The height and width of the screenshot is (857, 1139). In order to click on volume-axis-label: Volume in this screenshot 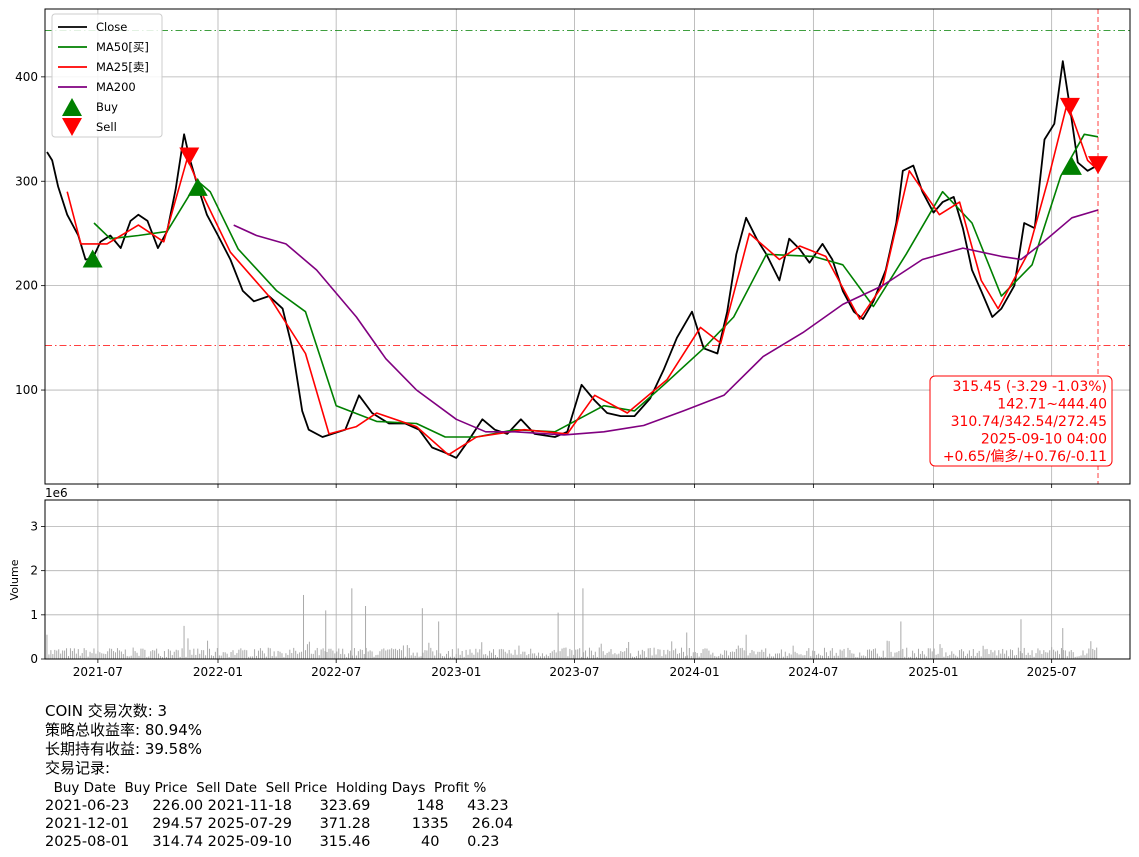, I will do `click(14, 579)`.